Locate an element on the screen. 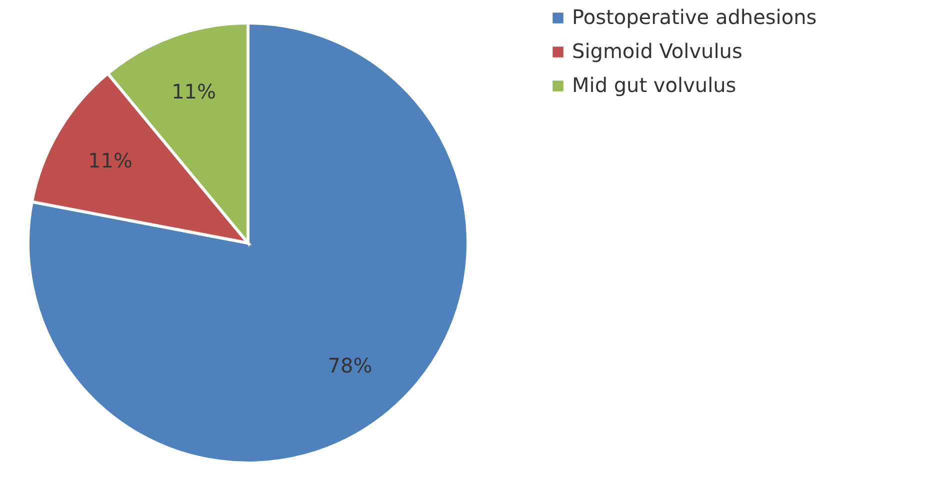 The width and height of the screenshot is (944, 489). legend-label: Sigmoid Volvulus is located at coordinates (657, 51).